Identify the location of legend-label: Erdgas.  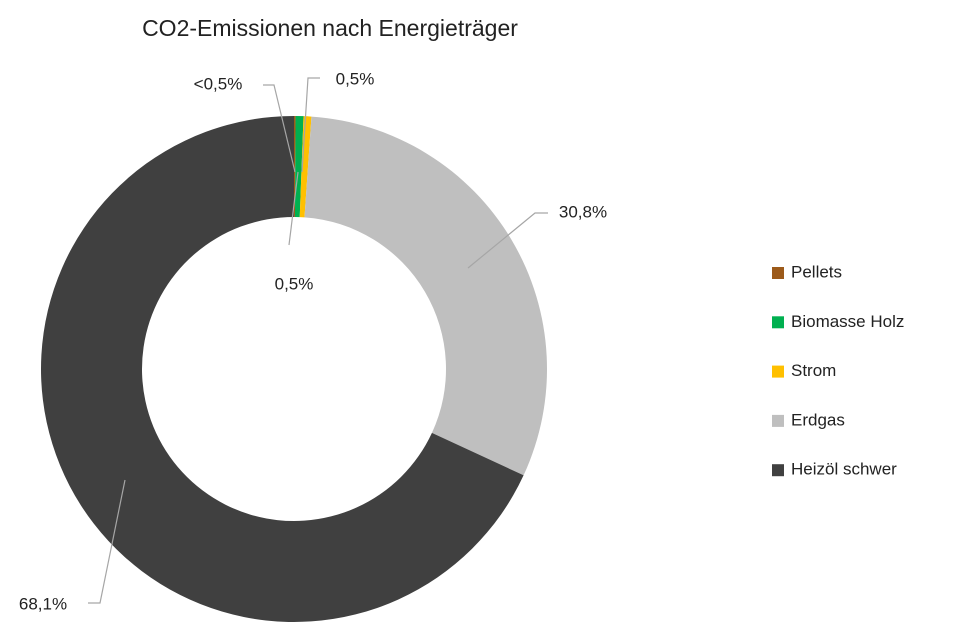
(818, 419).